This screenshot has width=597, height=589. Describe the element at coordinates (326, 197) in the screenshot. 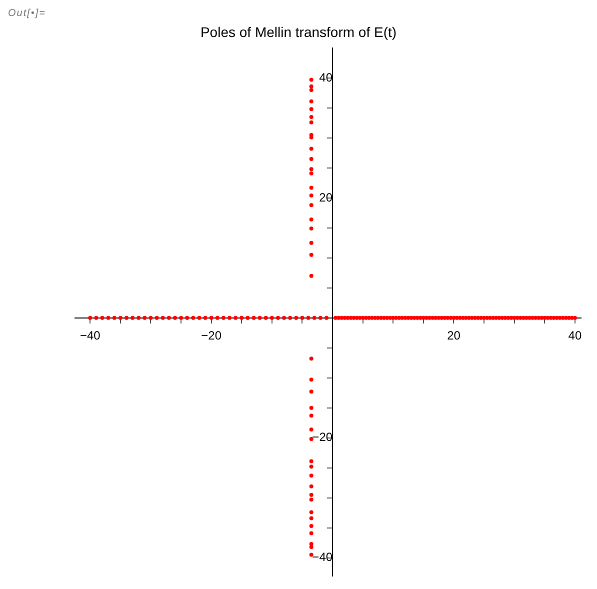

I see `y-tick-label: 20` at that location.